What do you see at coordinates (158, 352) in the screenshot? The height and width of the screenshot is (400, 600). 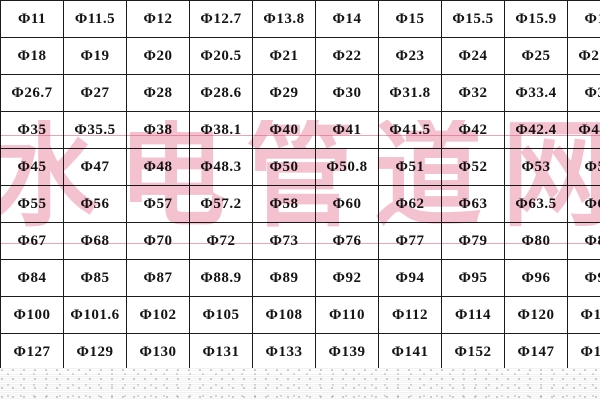 I see `table-cell: Φ130` at bounding box center [158, 352].